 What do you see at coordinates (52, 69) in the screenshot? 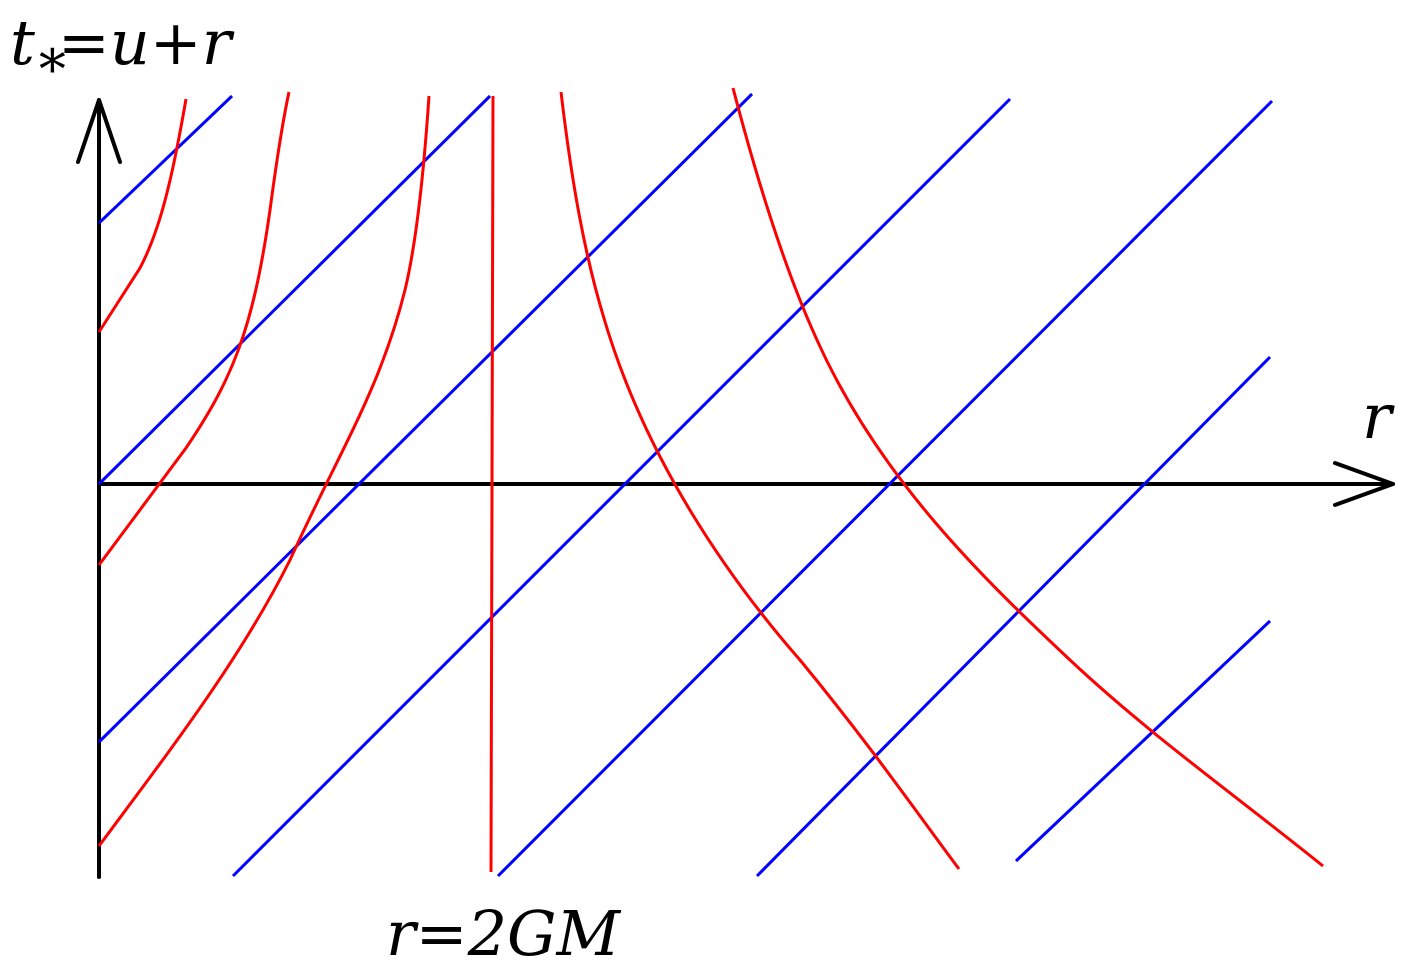
I see `vertical-axis-label-subscript: *` at bounding box center [52, 69].